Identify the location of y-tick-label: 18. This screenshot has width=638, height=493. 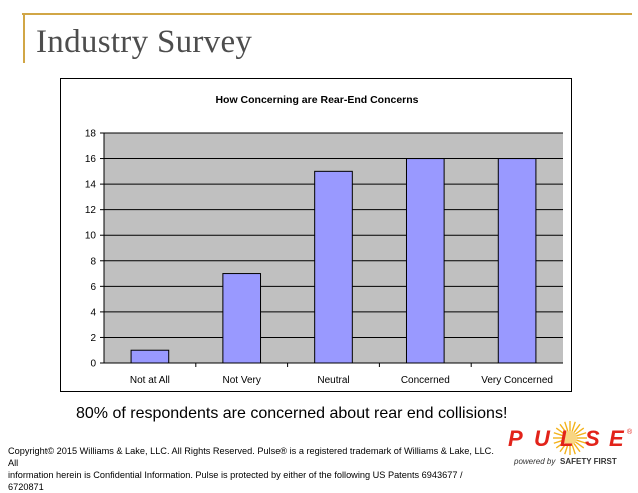
(91, 134).